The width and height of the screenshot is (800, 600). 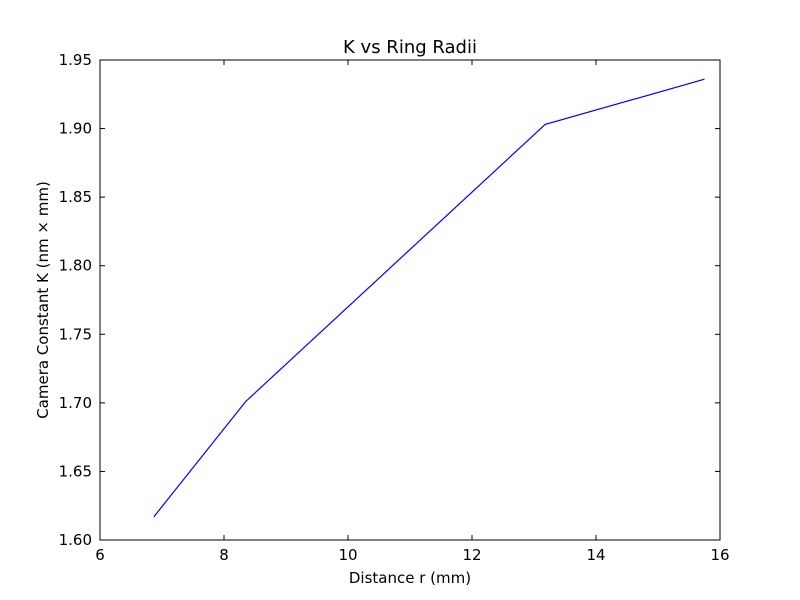 I want to click on x-tick-label: 12, so click(x=471, y=555).